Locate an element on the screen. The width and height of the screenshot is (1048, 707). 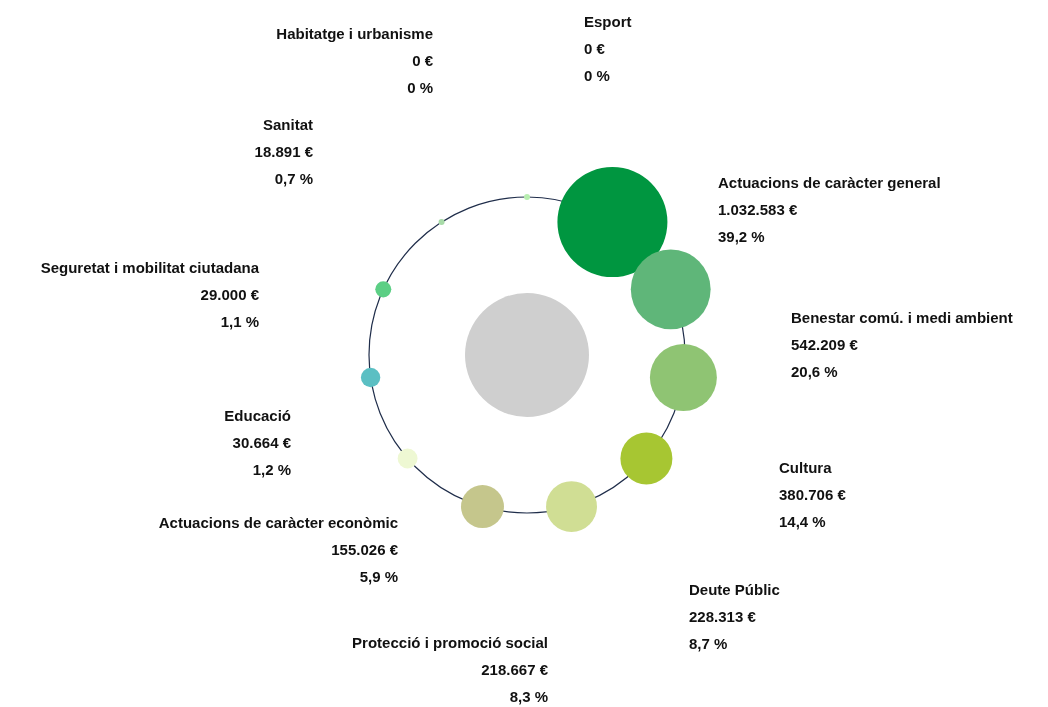
category-label: Habitatge i urbanisme is located at coordinates (354, 33).